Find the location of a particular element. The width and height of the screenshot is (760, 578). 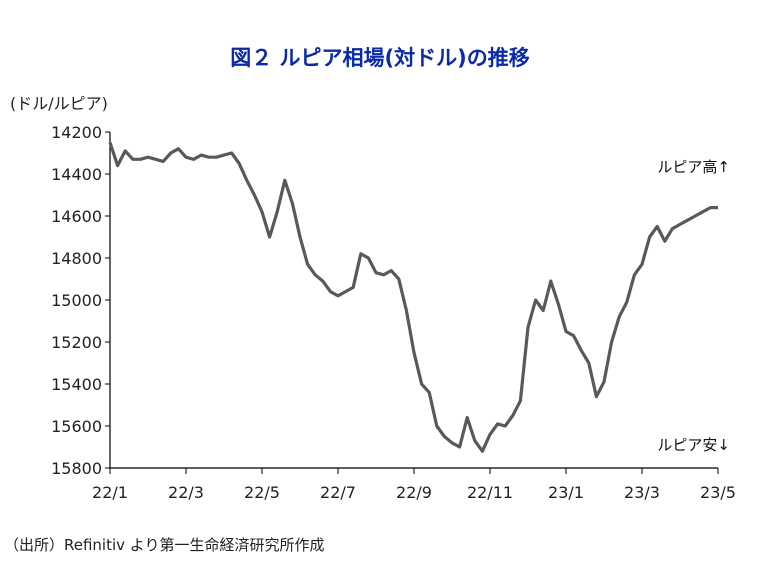

y-tick-label: 14400 is located at coordinates (76, 174).